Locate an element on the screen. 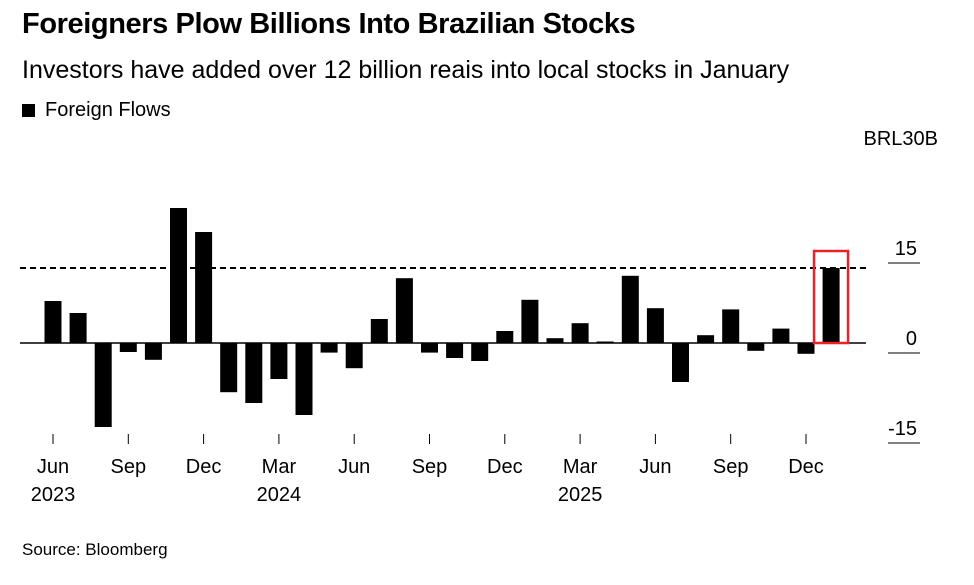 Image resolution: width=974 pixels, height=585 pixels. y-tick-label: -15 is located at coordinates (902, 429).